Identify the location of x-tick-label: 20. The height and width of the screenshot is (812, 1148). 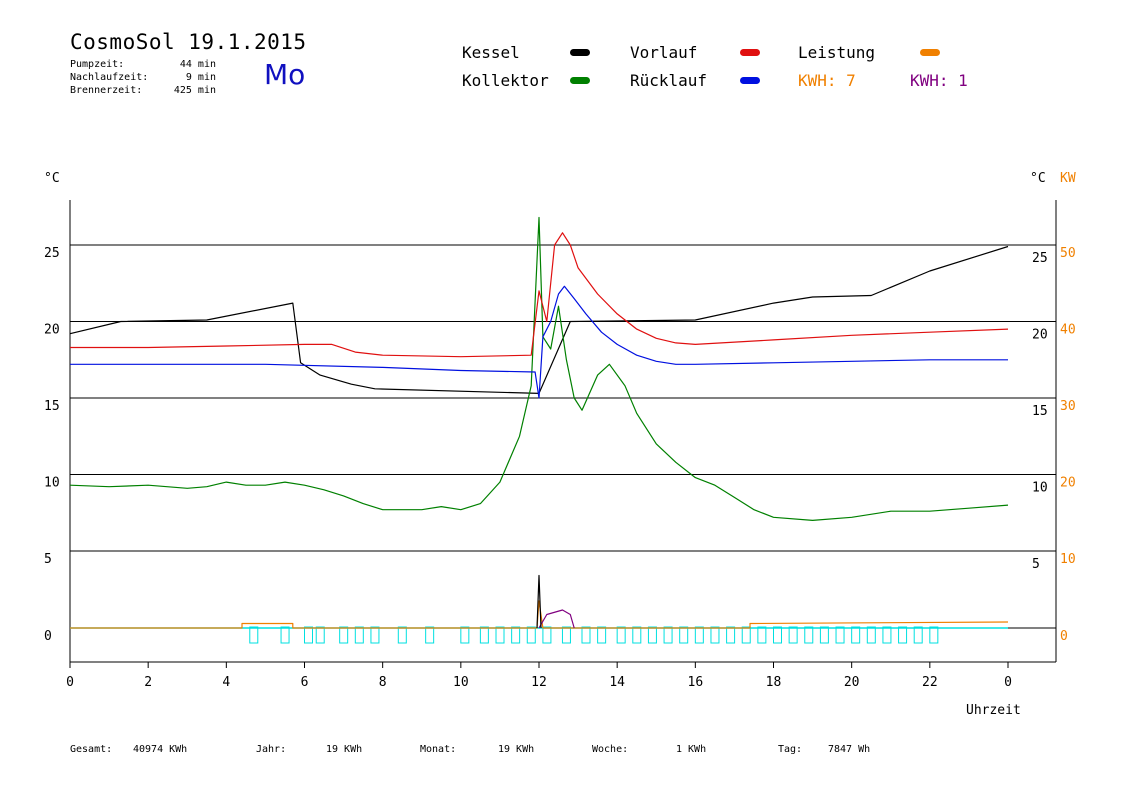
(852, 682).